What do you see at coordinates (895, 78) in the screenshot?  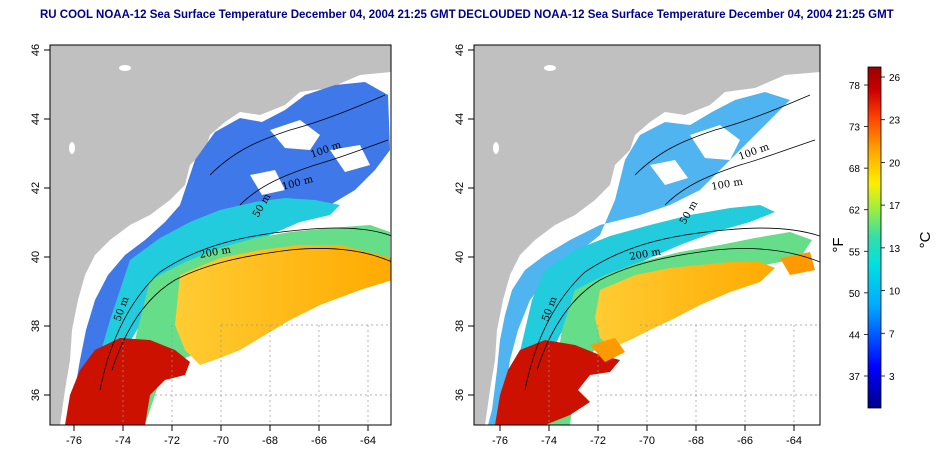 I see `colorbar-c-label: 26` at bounding box center [895, 78].